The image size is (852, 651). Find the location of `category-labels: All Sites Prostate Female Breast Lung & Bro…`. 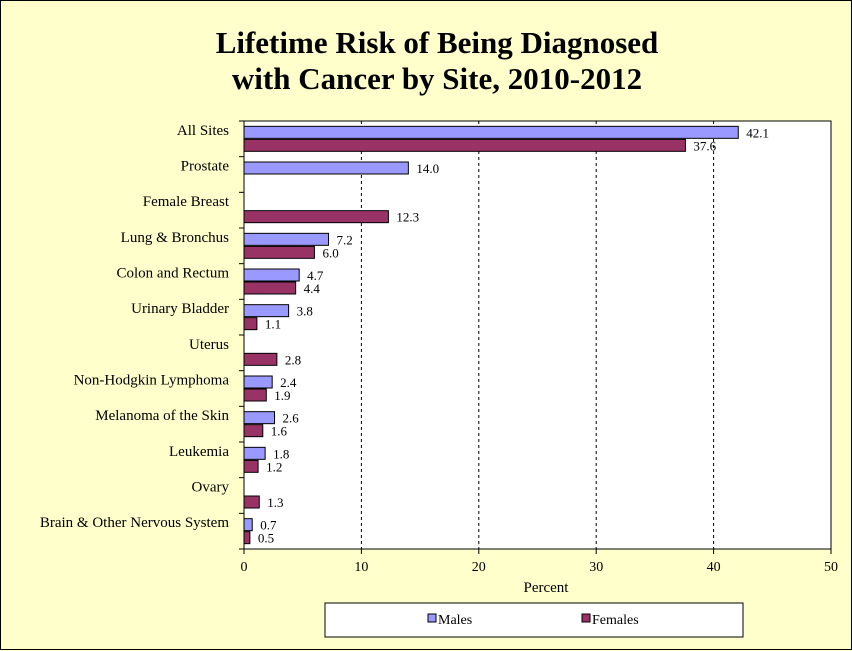

category-labels: All Sites Prostate Female Breast Lung & Bro… is located at coordinates (135, 327).